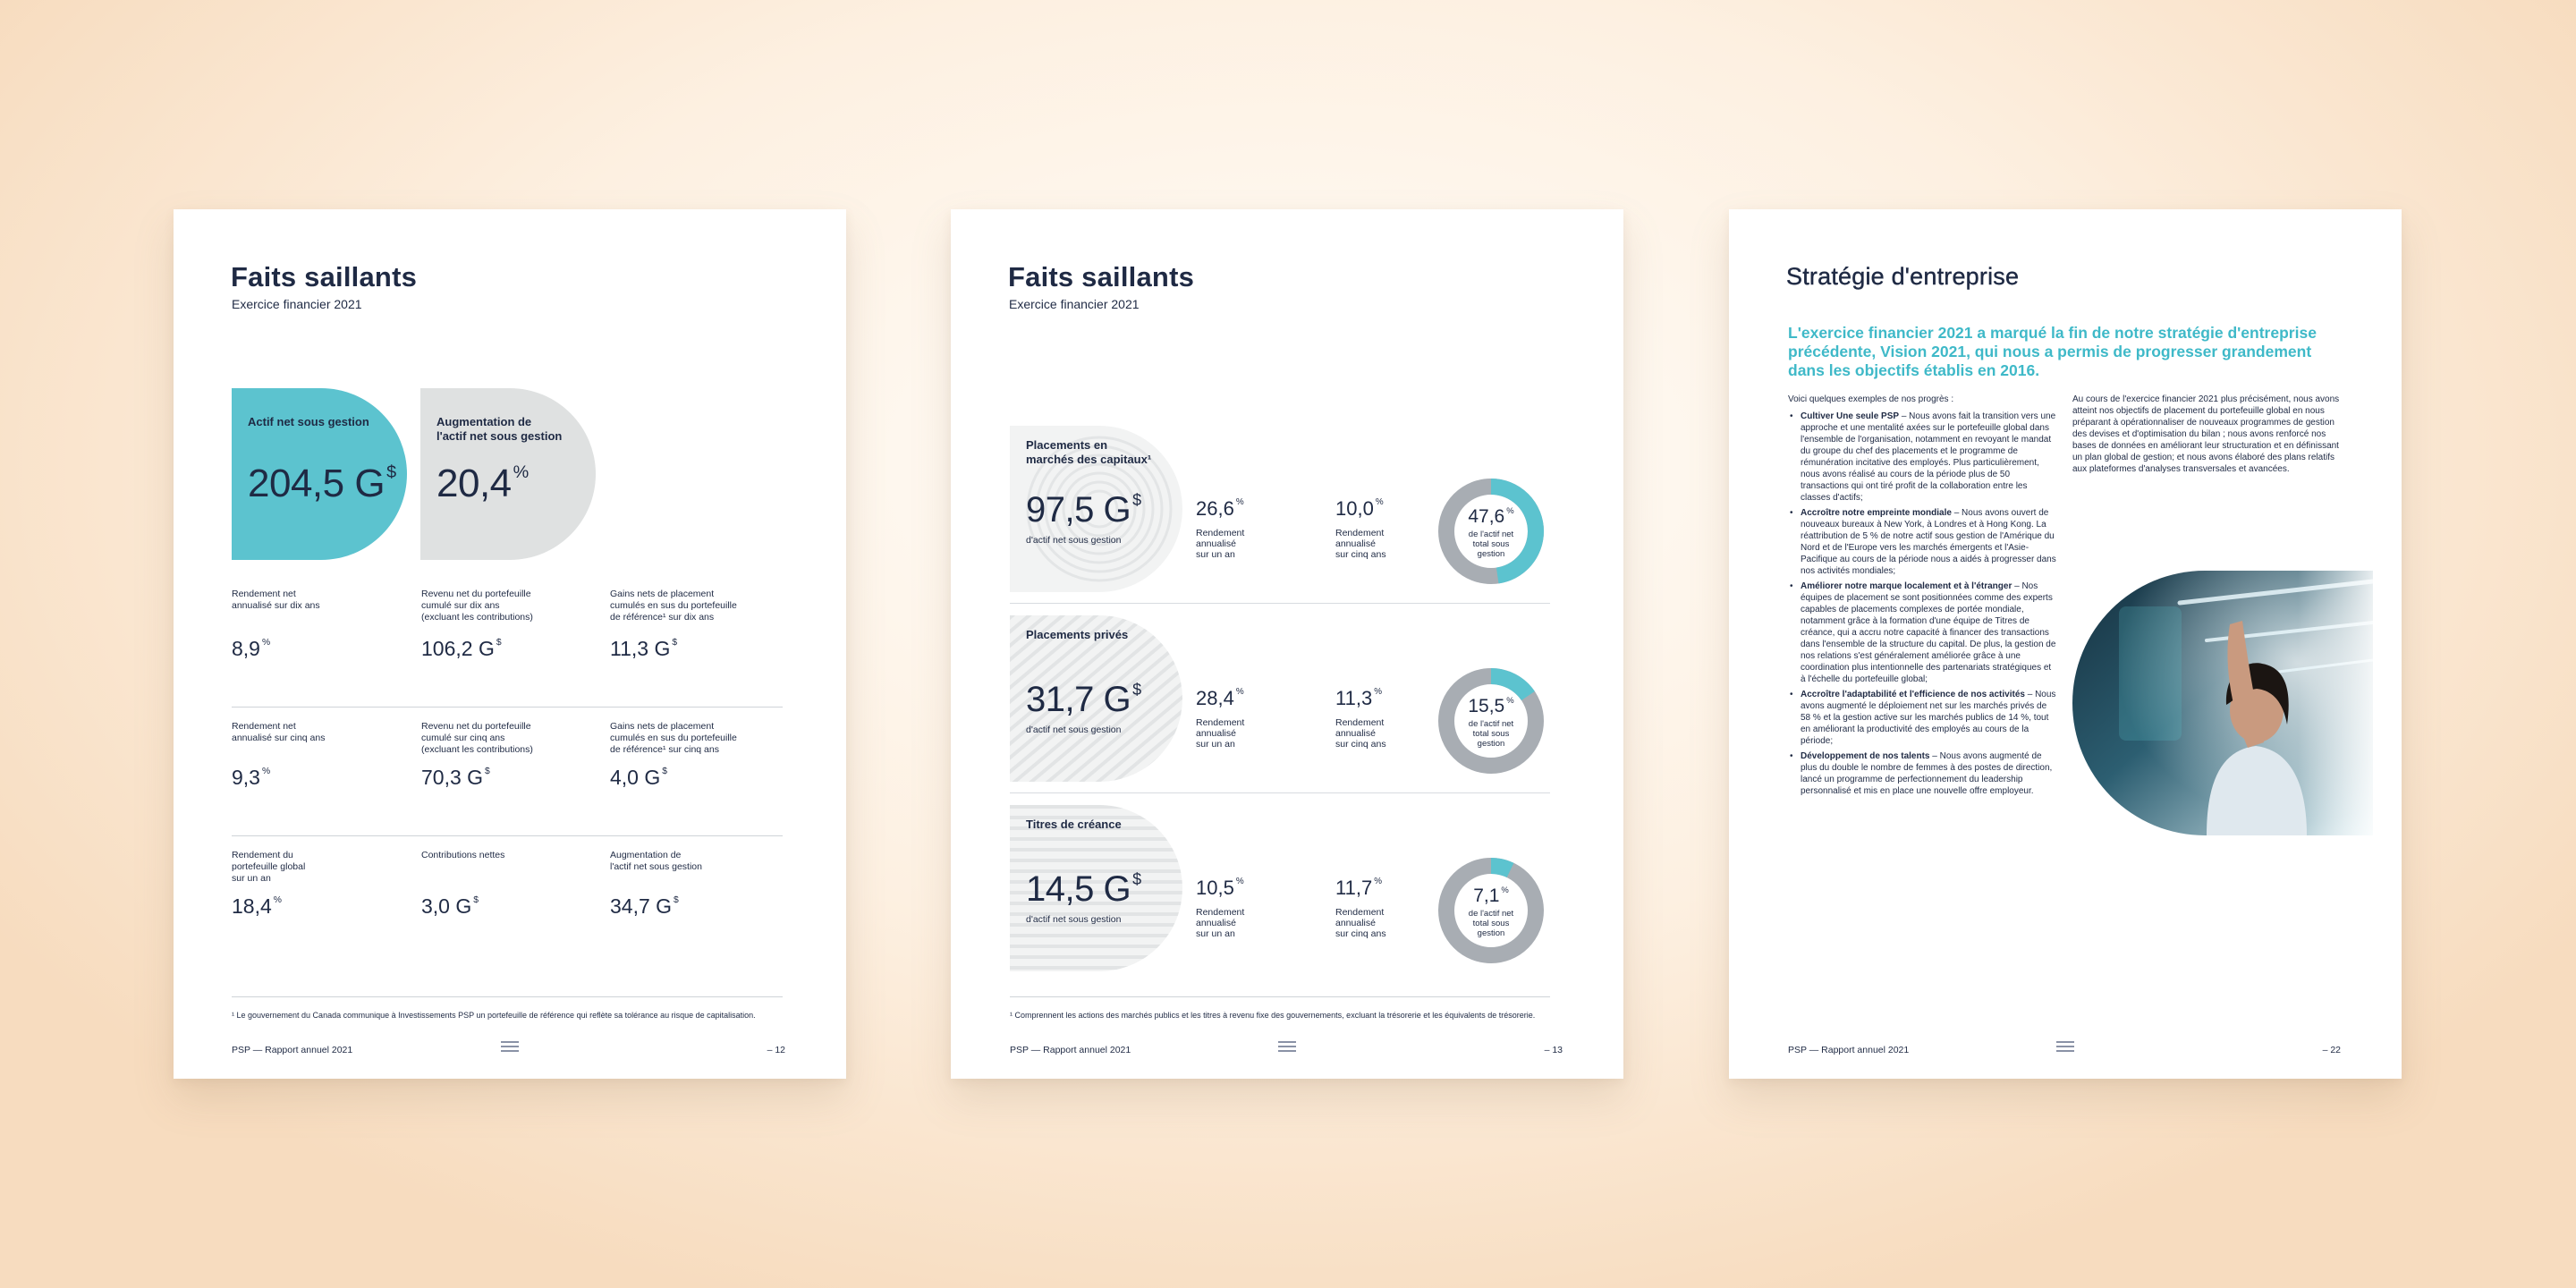 The image size is (2576, 1288). Describe the element at coordinates (1359, 508) in the screenshot. I see `five-year-return: 10,0%` at that location.